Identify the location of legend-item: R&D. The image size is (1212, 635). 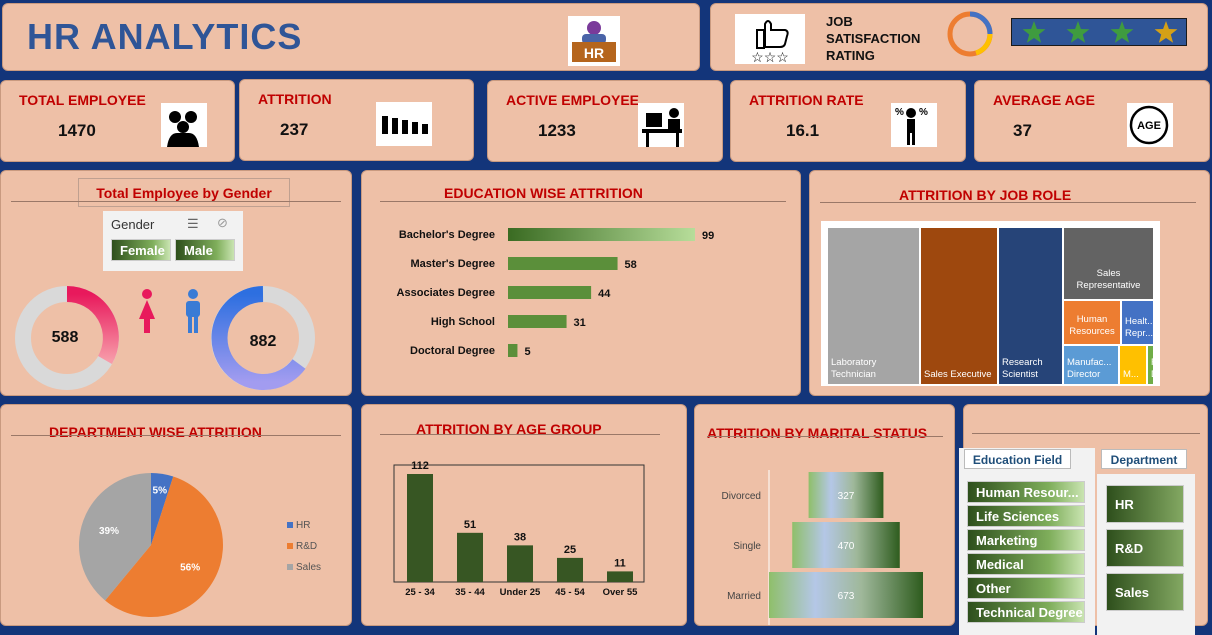
(304, 551).